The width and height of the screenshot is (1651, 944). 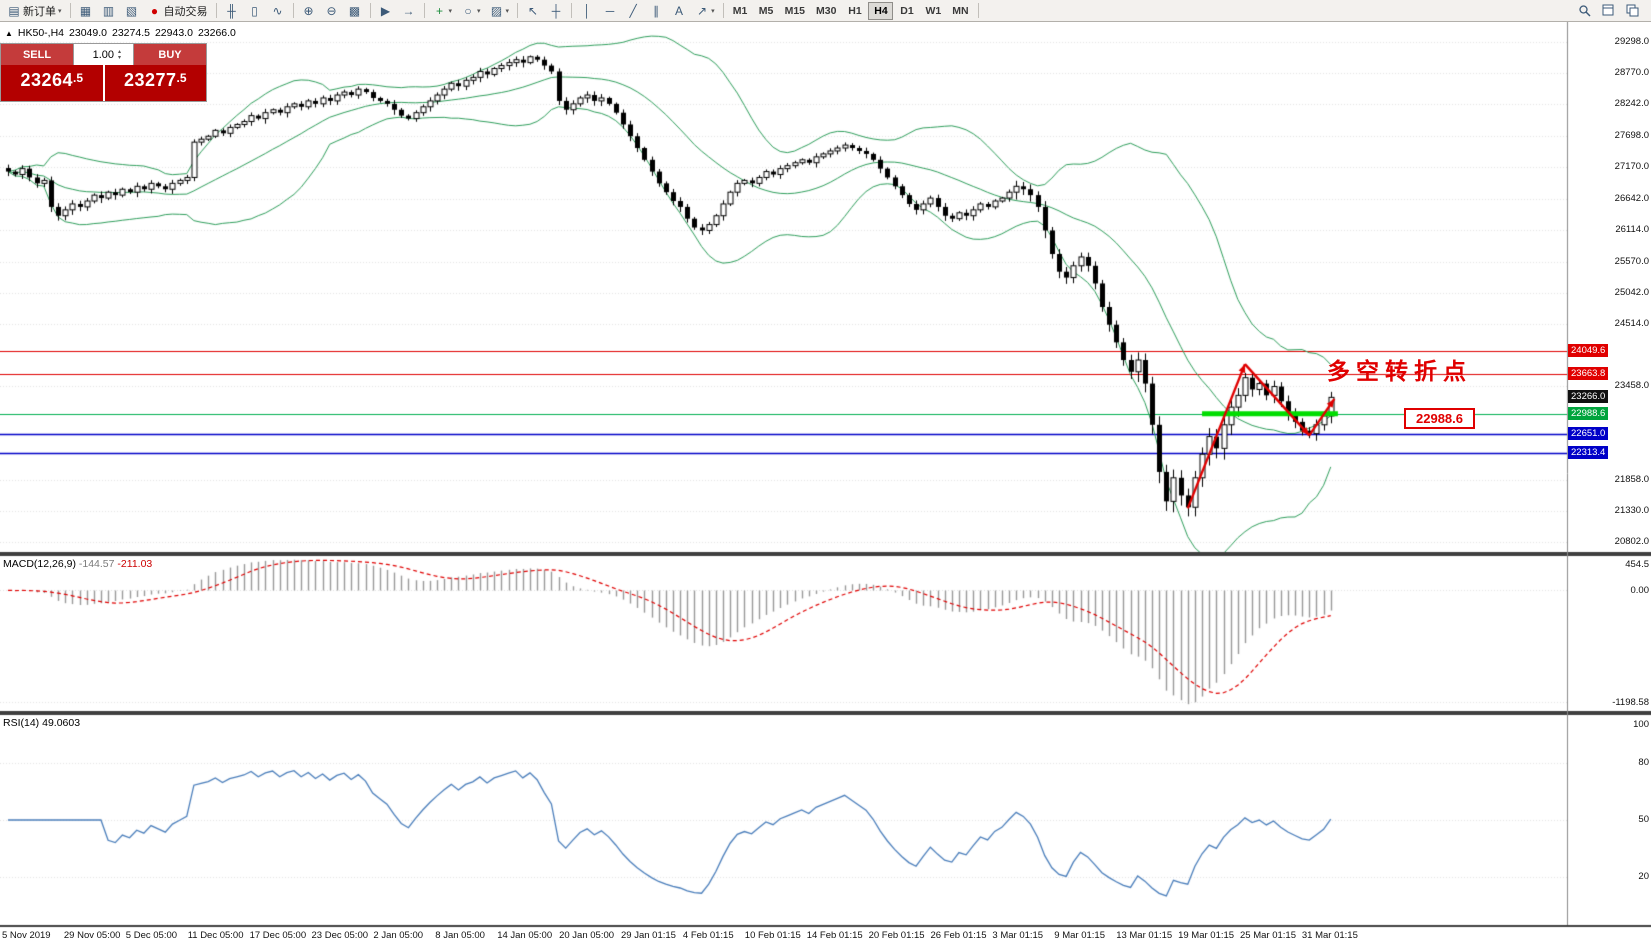 I want to click on rsi-value: 49.0603, so click(x=61, y=723).